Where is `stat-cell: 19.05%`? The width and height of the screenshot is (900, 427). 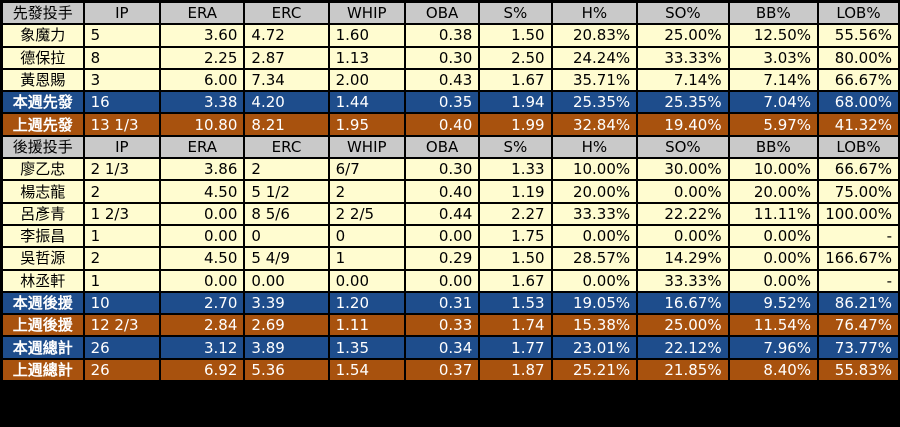
stat-cell: 19.05% is located at coordinates (594, 303).